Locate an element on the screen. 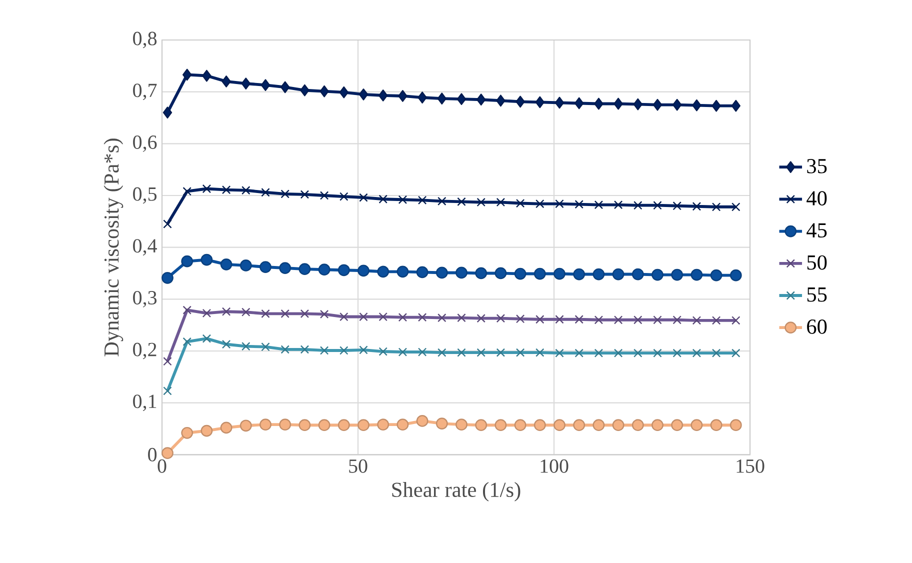 The height and width of the screenshot is (563, 912). y-tick-label: 0 is located at coordinates (152, 455).